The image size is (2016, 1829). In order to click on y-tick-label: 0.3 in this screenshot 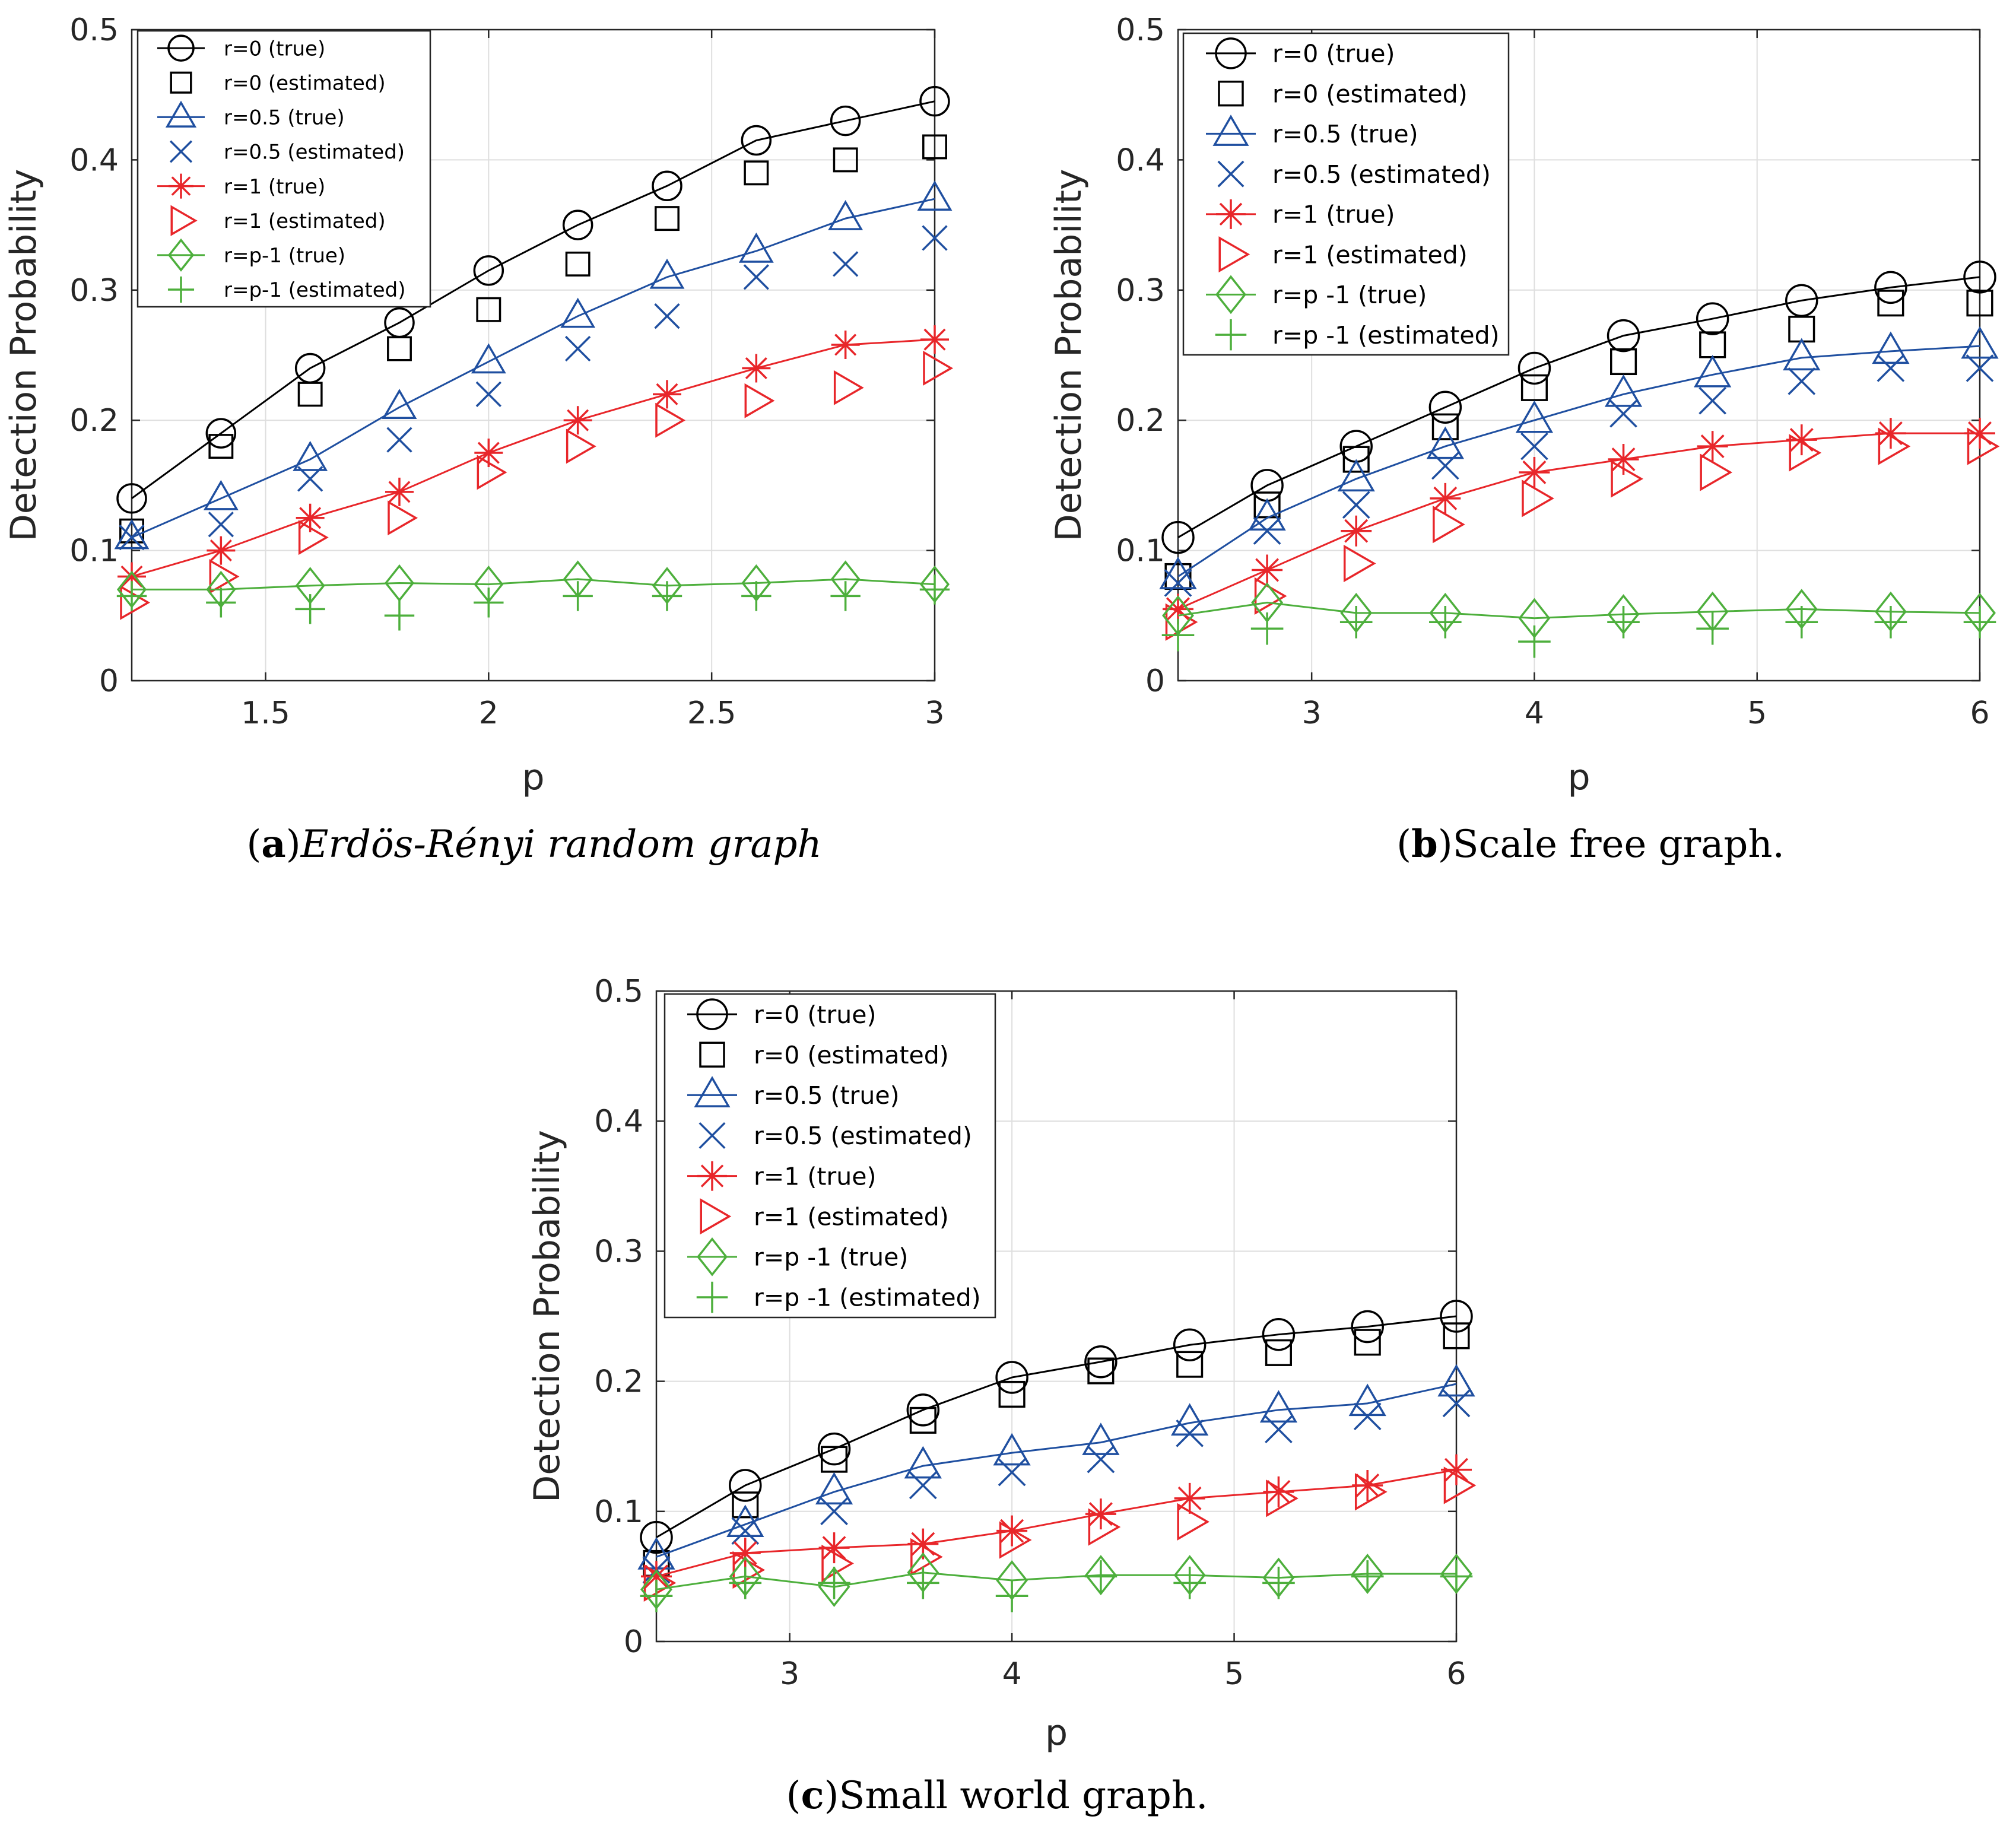, I will do `click(94, 291)`.